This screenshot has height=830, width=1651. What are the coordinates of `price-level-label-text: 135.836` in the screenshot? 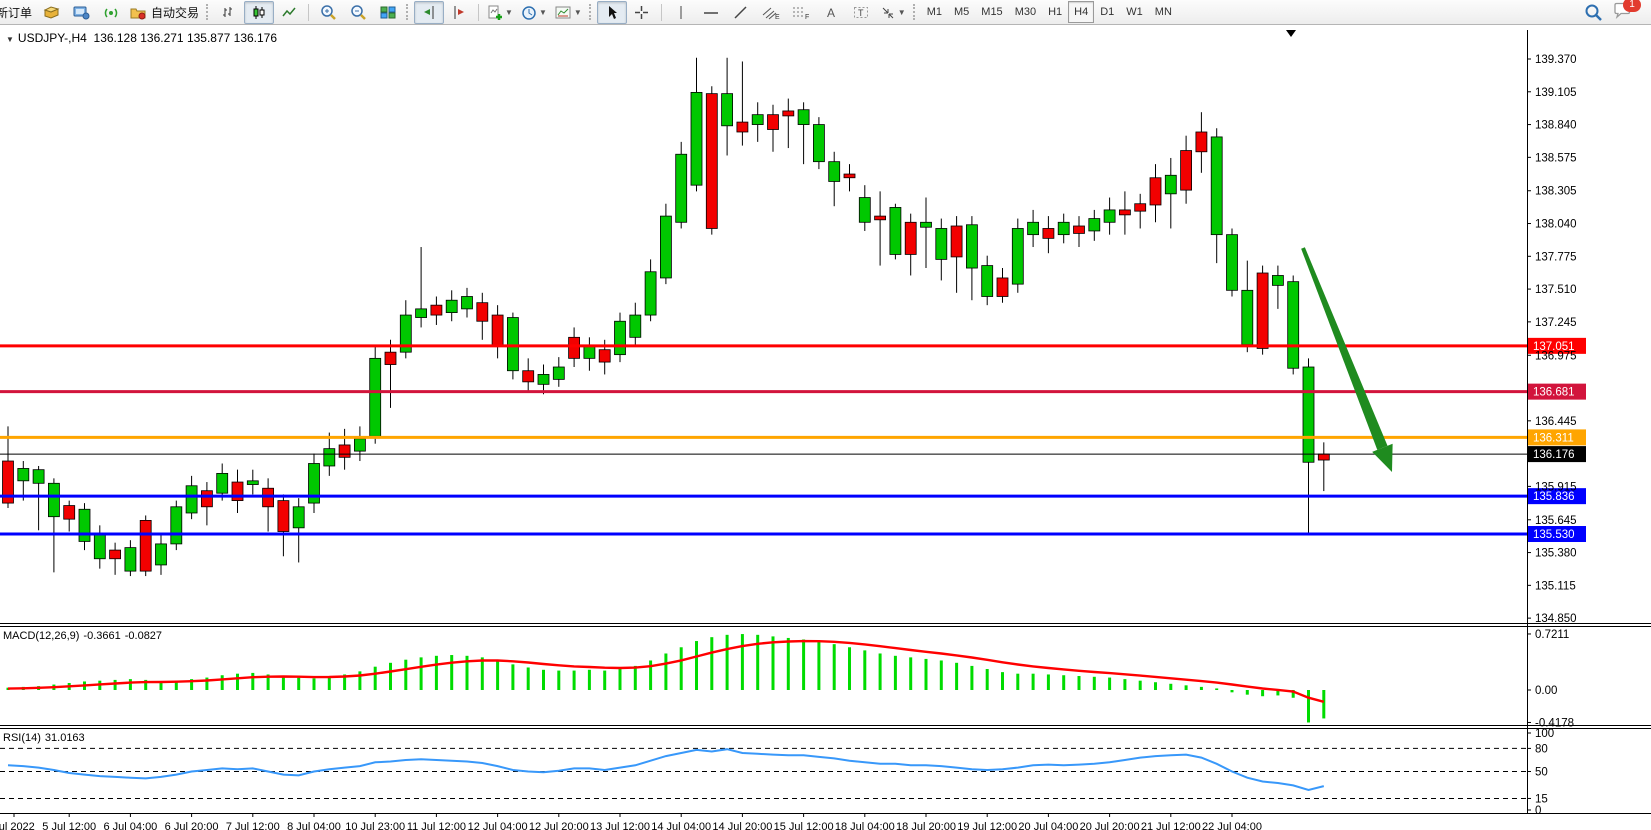 It's located at (1554, 497).